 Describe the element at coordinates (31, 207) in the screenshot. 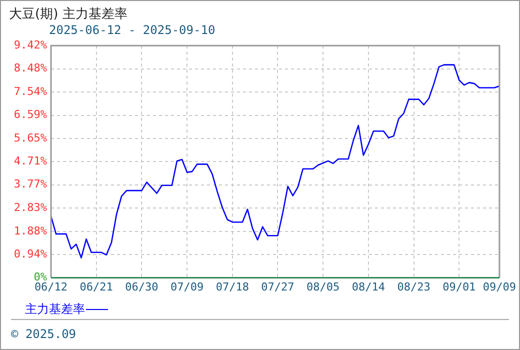

I see `y-tick-label: 2.83%` at that location.